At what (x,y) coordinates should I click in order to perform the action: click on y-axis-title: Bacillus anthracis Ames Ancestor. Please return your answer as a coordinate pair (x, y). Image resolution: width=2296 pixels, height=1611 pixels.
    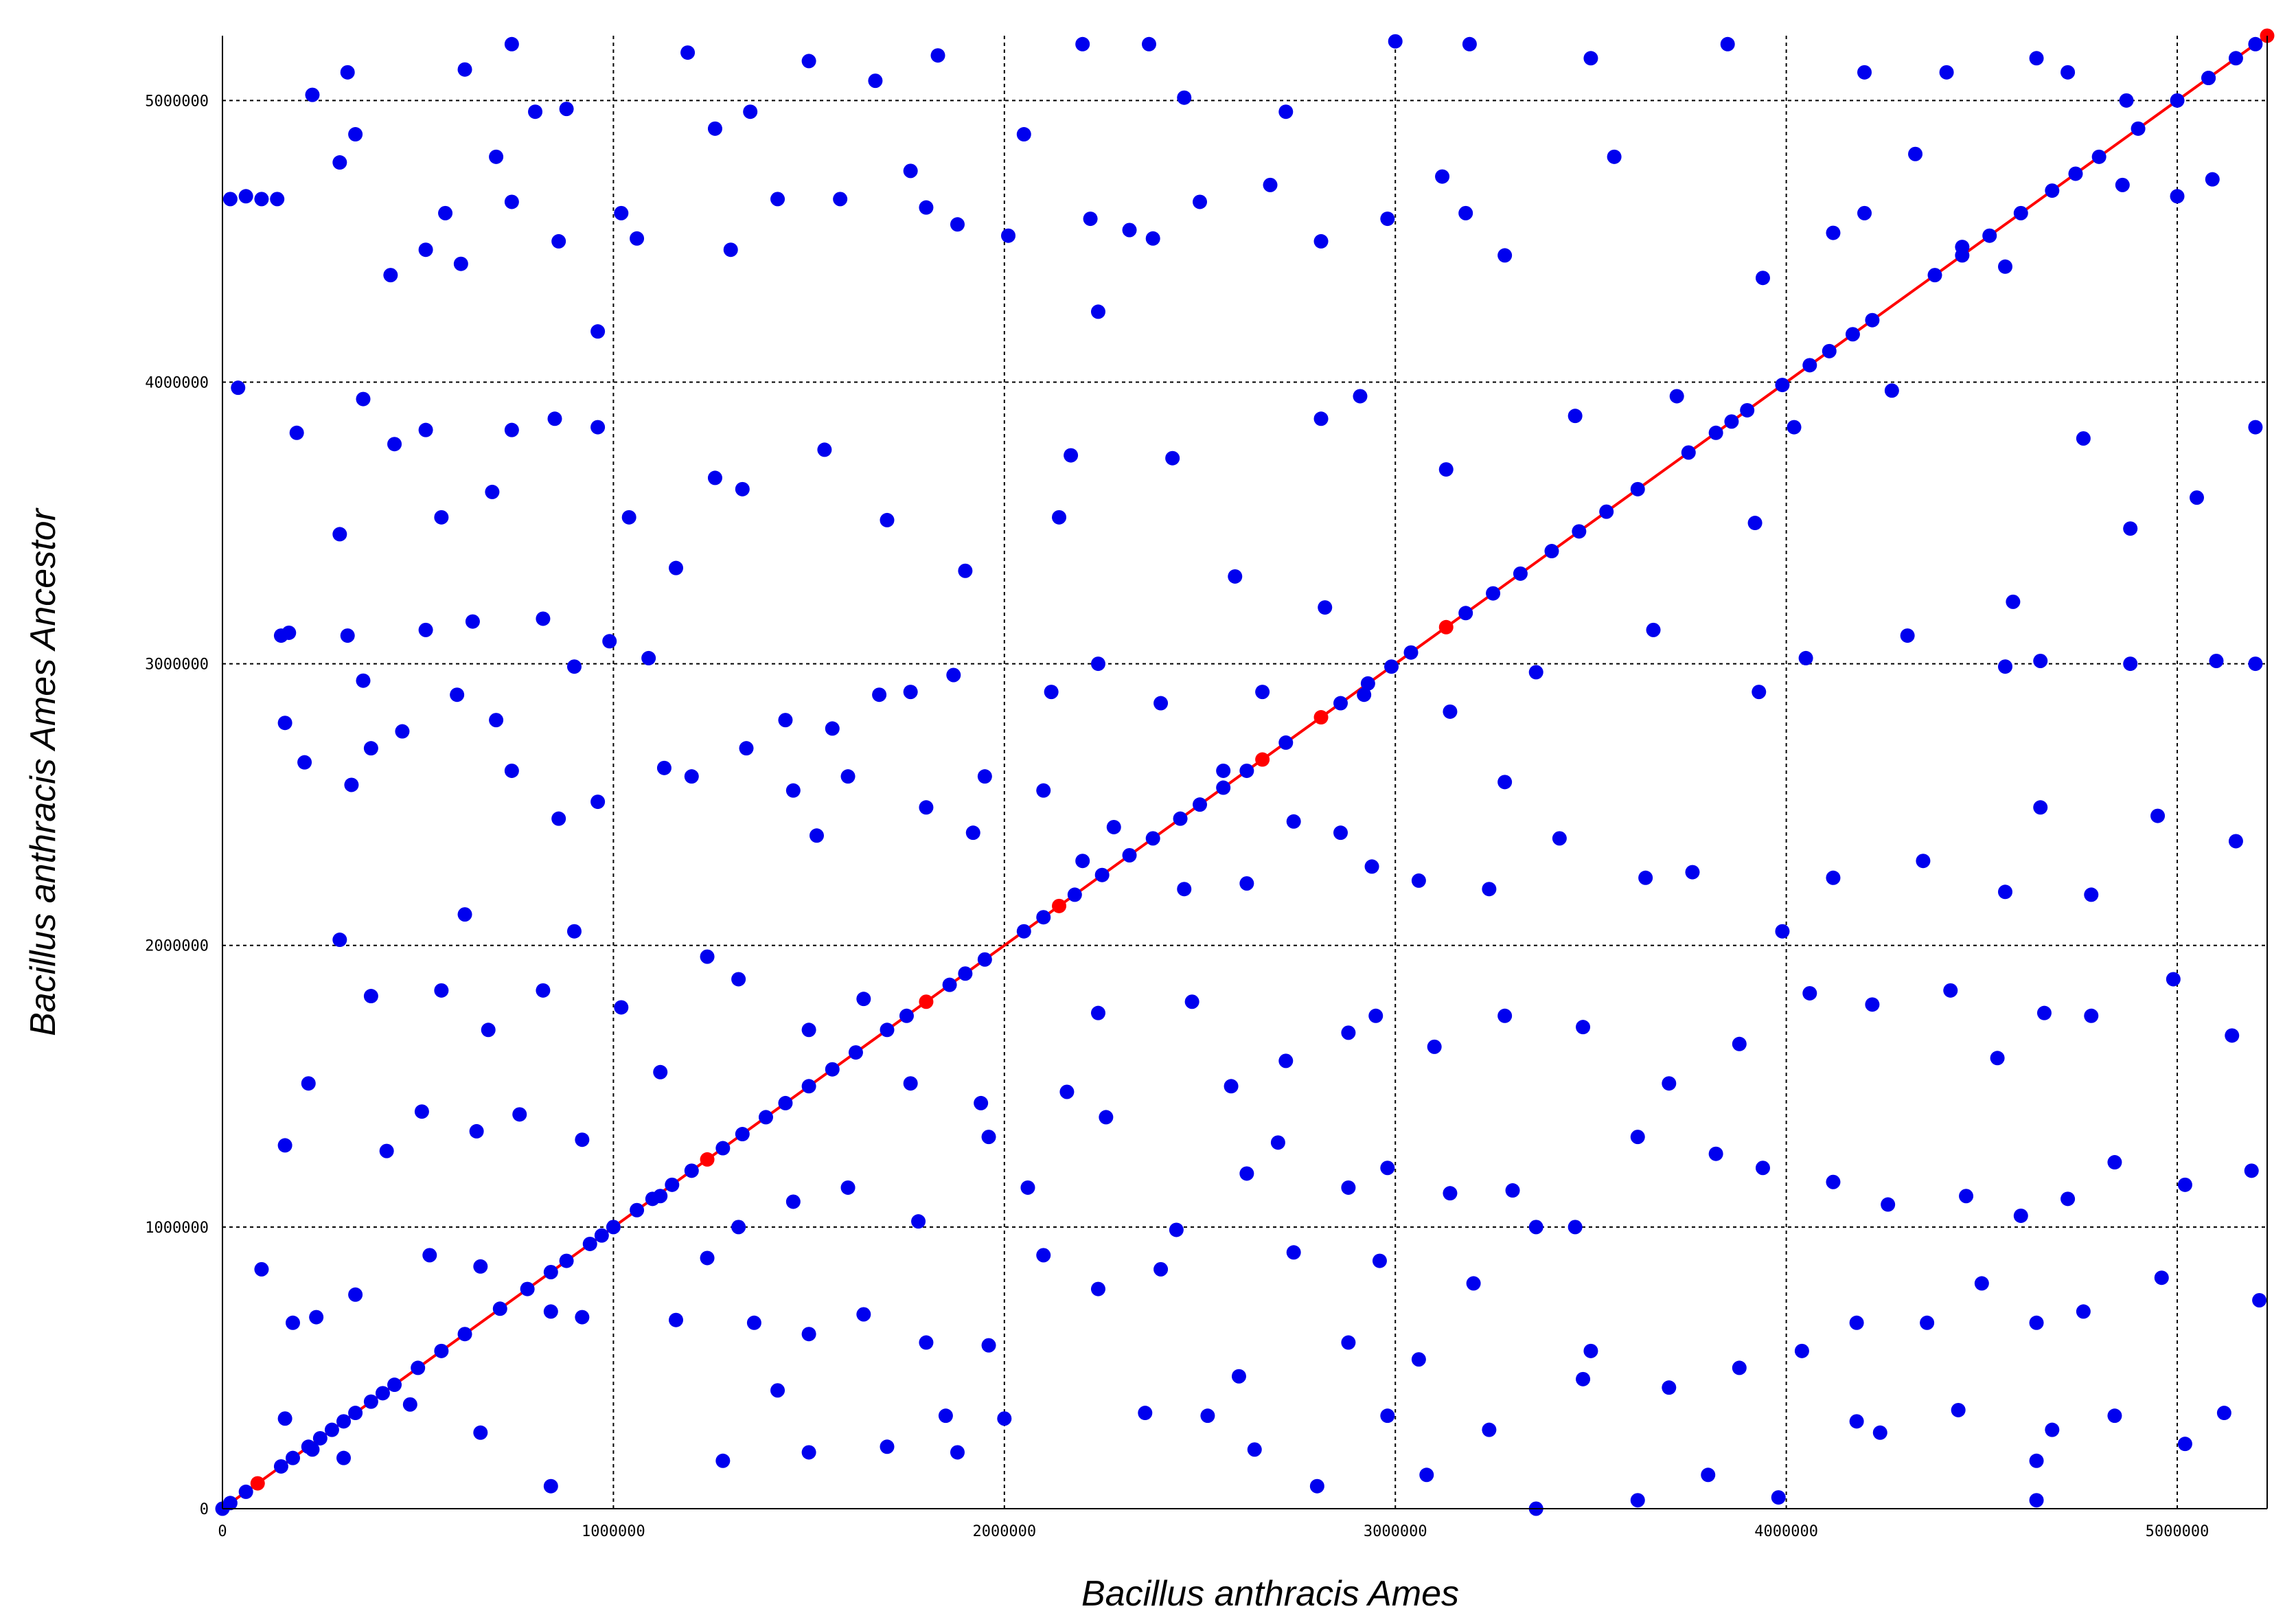
    Looking at the image, I should click on (43, 771).